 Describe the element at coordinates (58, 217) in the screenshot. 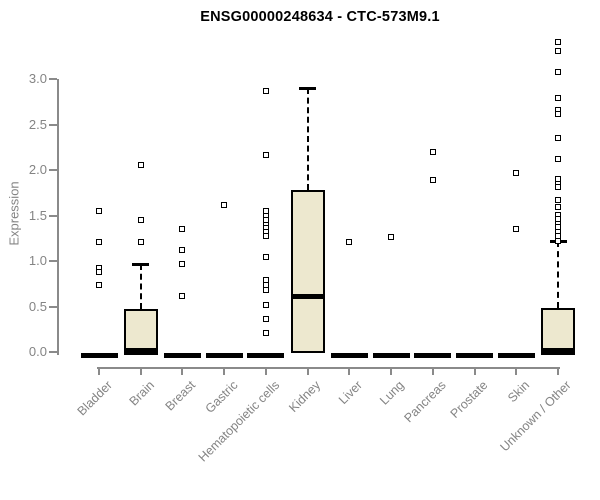

I see `y-axis-line` at that location.